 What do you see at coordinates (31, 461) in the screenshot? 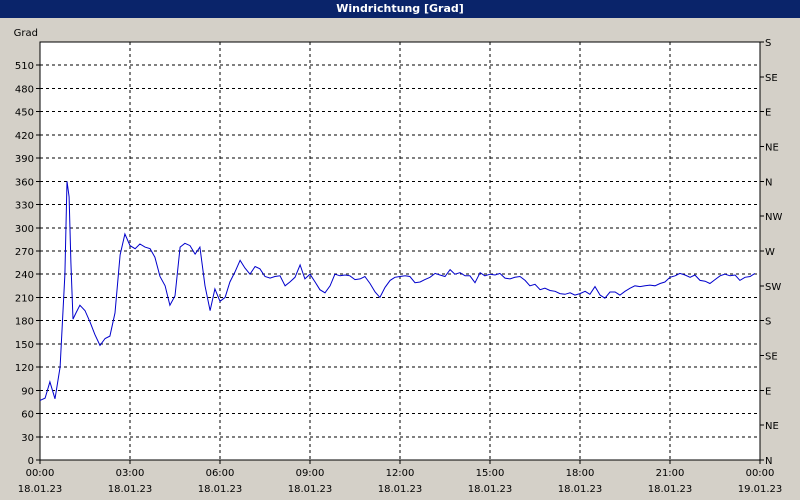
I see `left-tick-label: 0` at bounding box center [31, 461].